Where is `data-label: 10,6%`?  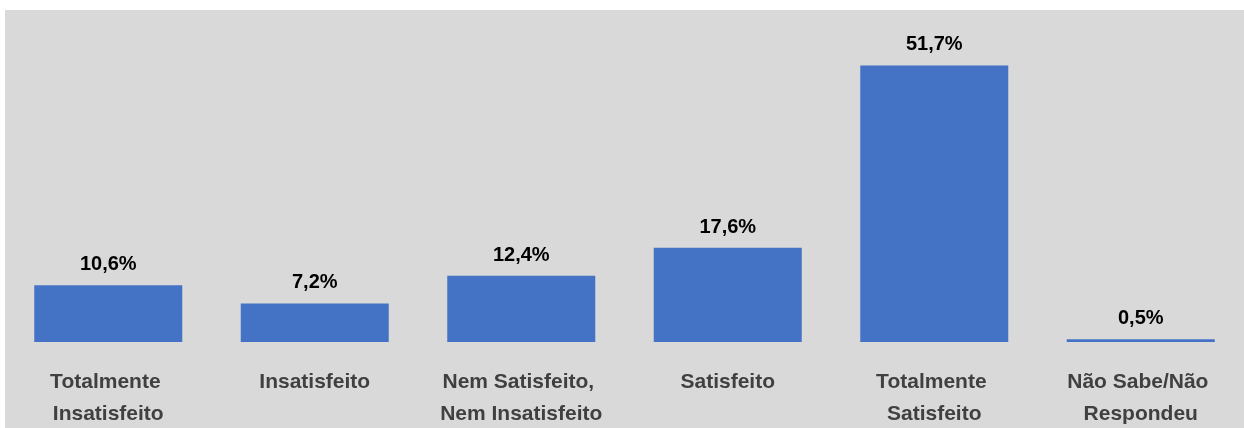
data-label: 10,6% is located at coordinates (108, 263).